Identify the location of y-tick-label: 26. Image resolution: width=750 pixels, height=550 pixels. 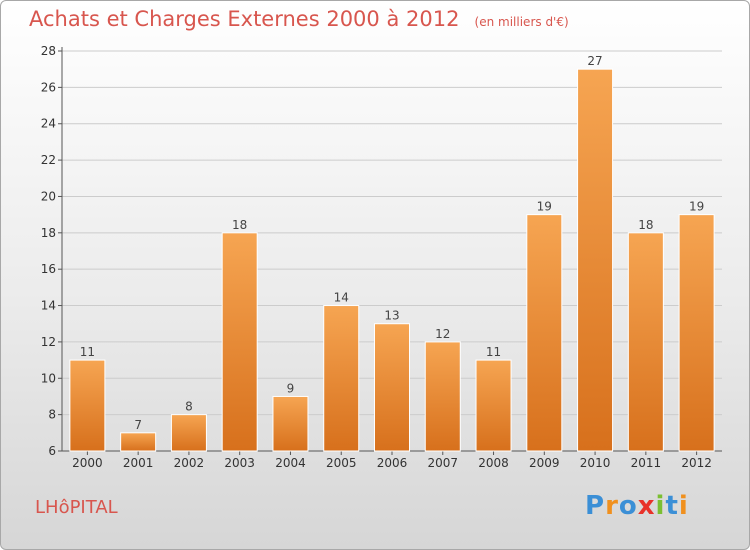
(48, 87).